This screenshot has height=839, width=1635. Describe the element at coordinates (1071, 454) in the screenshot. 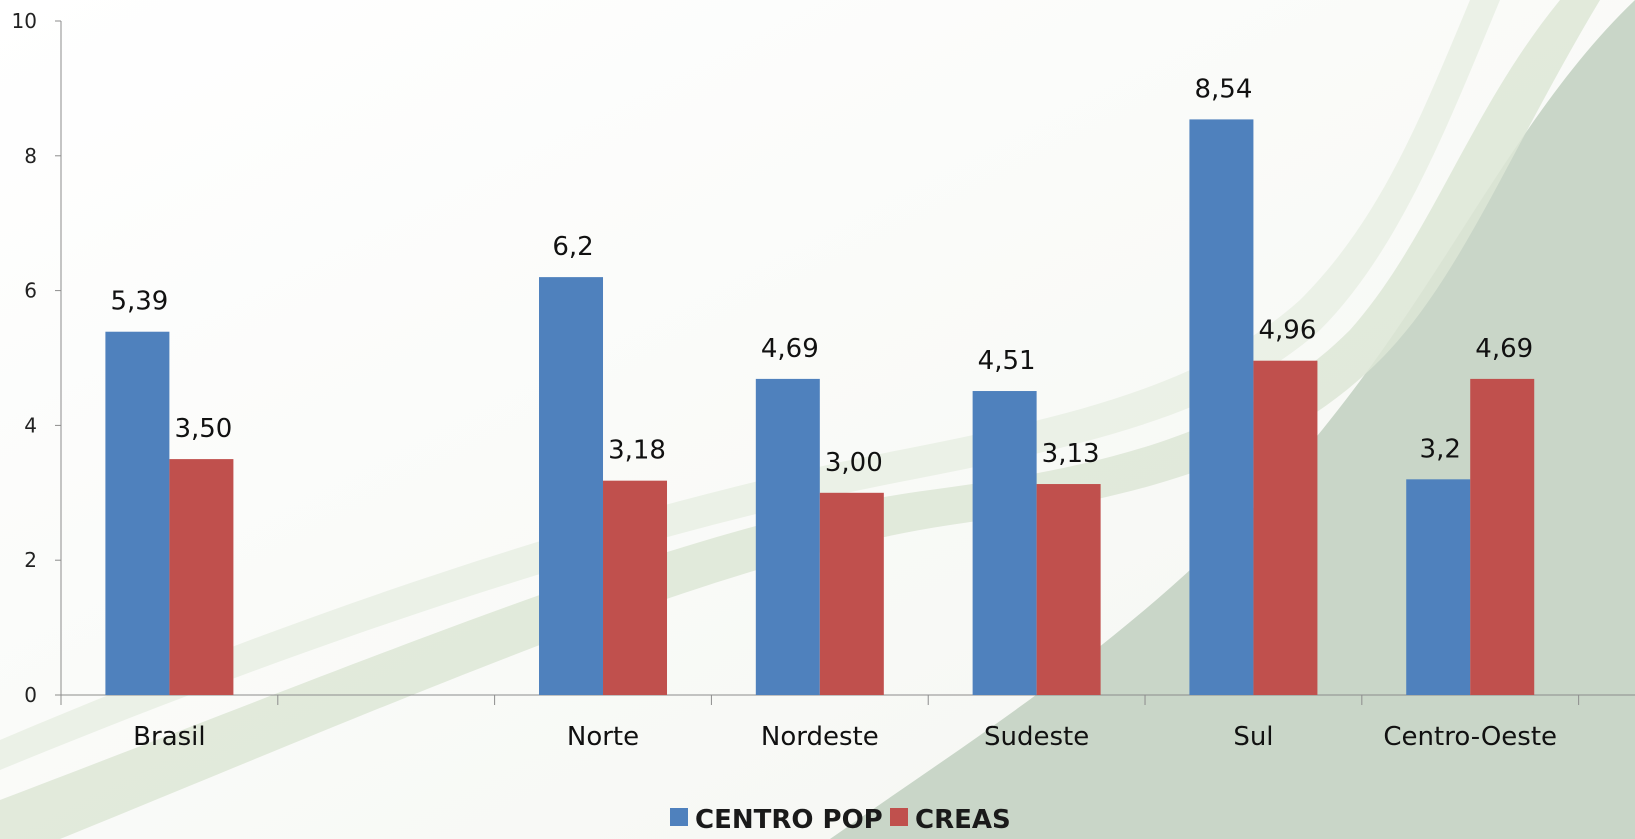

I see `data-label: 3,13` at that location.